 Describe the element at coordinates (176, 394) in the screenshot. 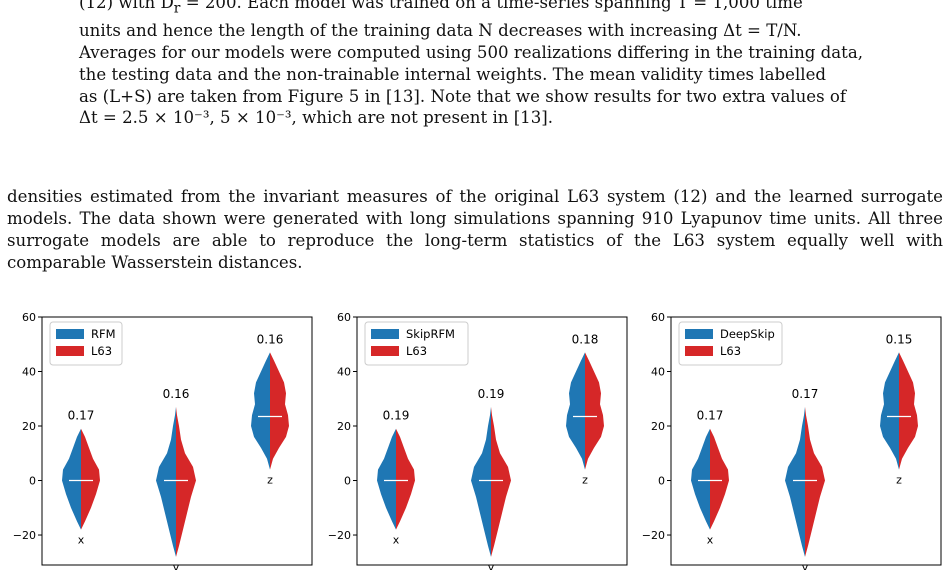

I see `wasserstein-label-y: 0.16` at that location.